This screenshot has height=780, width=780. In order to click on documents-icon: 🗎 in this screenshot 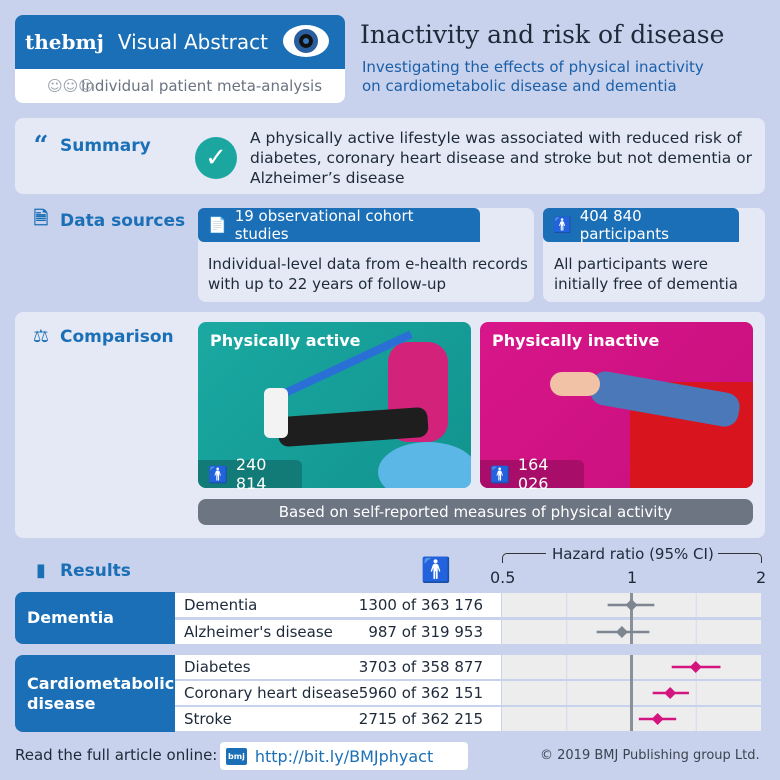, I will do `click(41, 218)`.